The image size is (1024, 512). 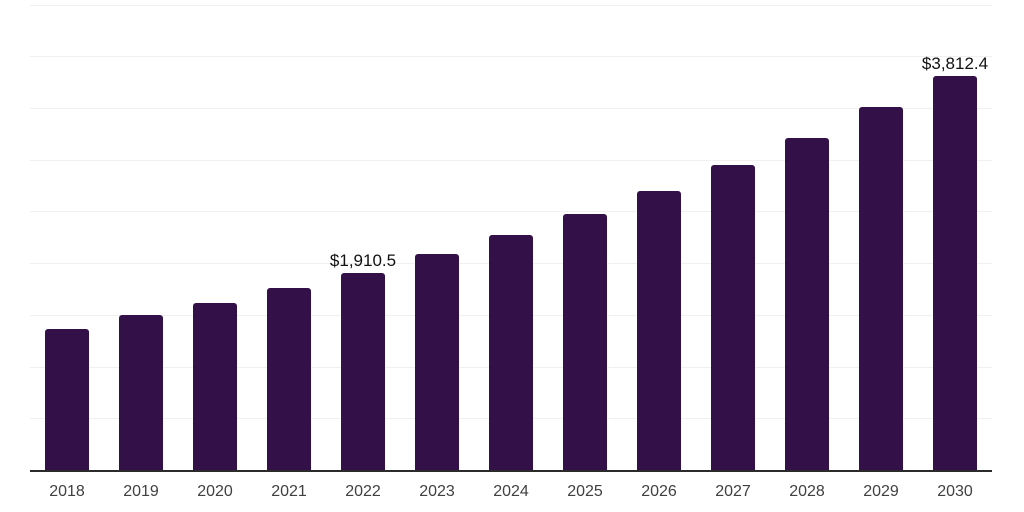 I want to click on bar-value-label: $3,812.4, so click(x=955, y=64).